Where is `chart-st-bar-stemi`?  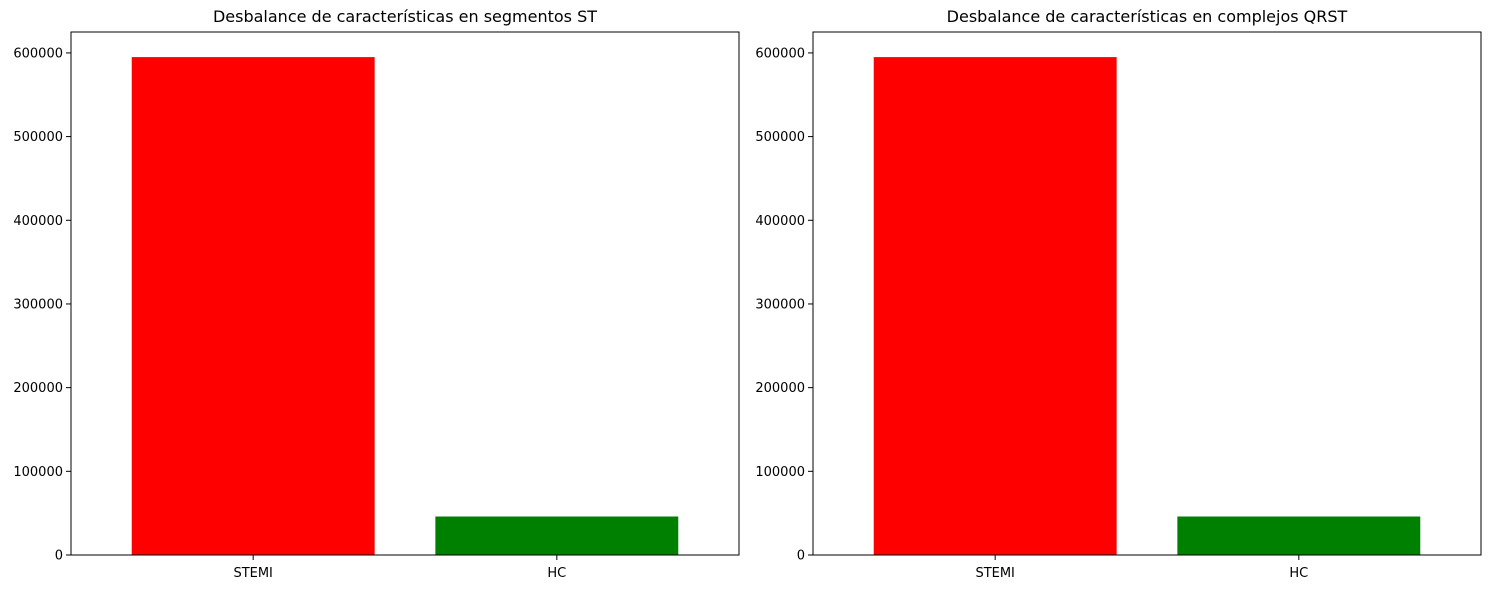 chart-st-bar-stemi is located at coordinates (253, 306).